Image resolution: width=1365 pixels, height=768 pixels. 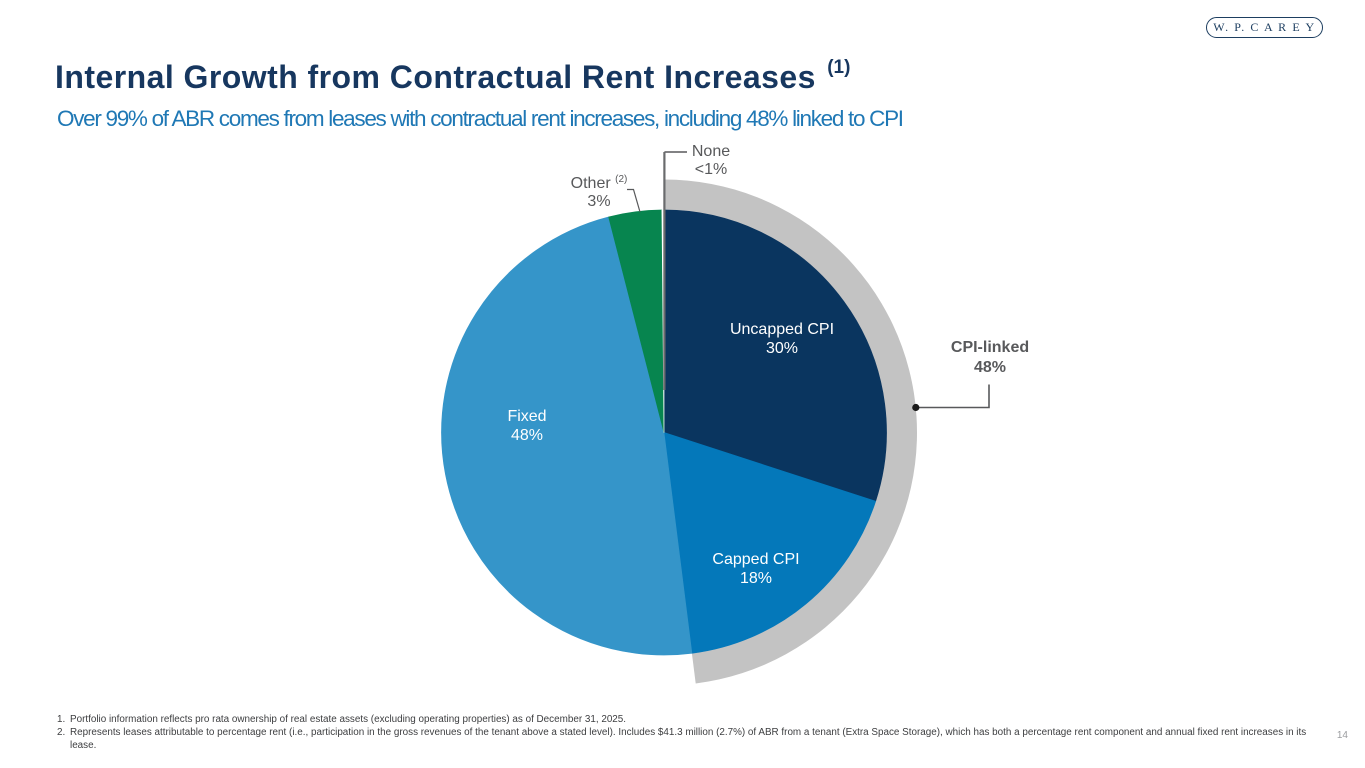 What do you see at coordinates (567, 436) in the screenshot?
I see `pie-slice-fixed` at bounding box center [567, 436].